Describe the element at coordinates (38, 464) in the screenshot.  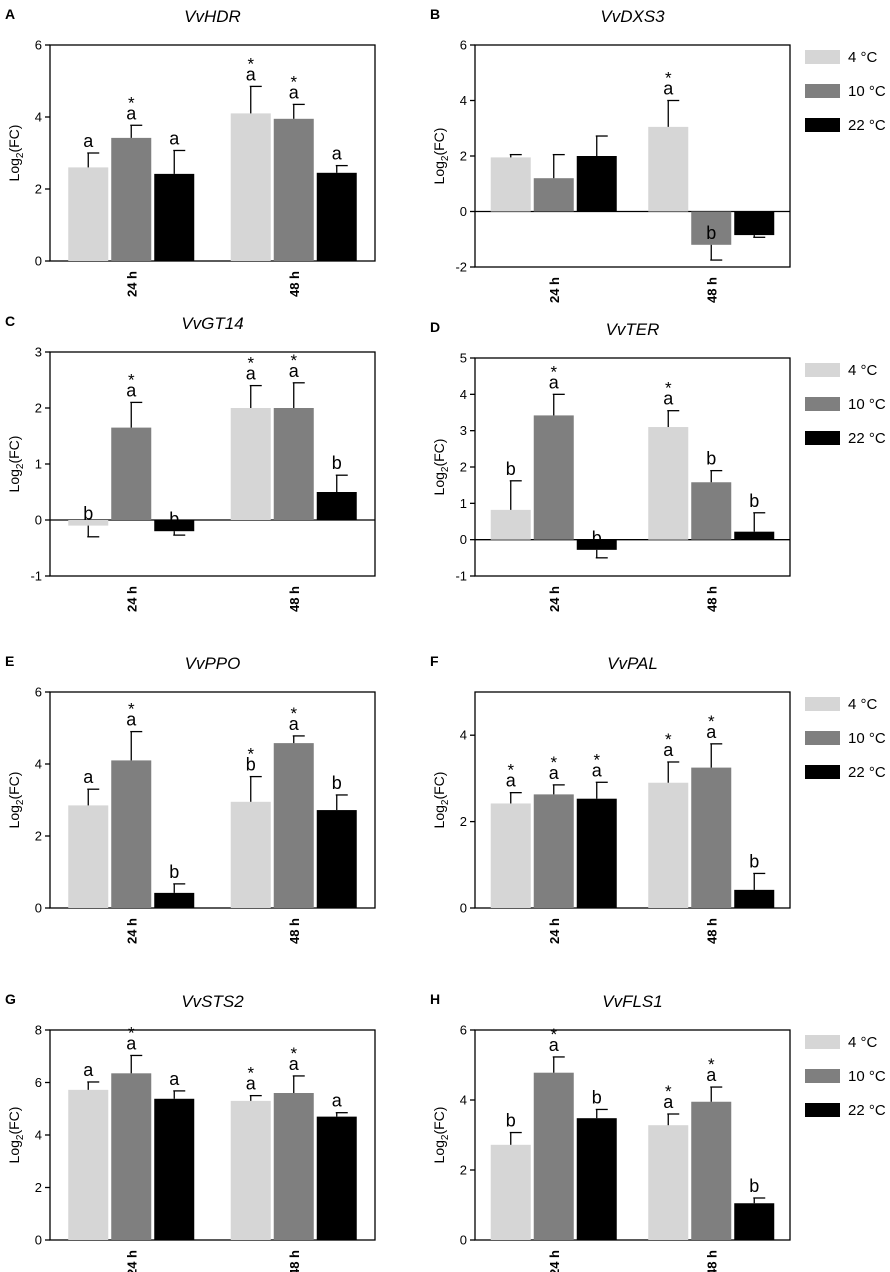
I see `y-tick-label: 1` at that location.